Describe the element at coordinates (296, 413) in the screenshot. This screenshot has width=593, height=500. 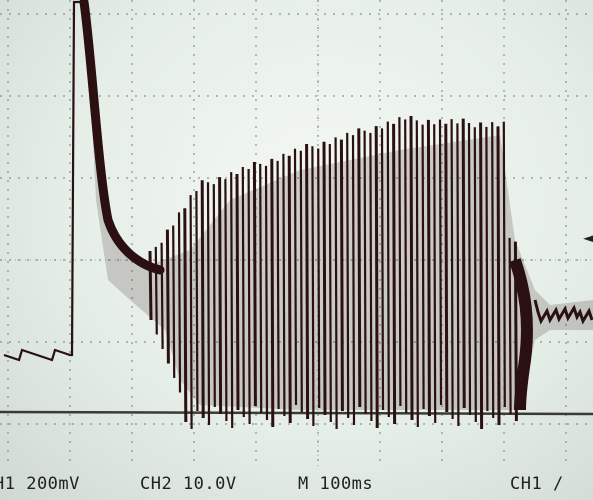
I see `ground-reference-line` at that location.